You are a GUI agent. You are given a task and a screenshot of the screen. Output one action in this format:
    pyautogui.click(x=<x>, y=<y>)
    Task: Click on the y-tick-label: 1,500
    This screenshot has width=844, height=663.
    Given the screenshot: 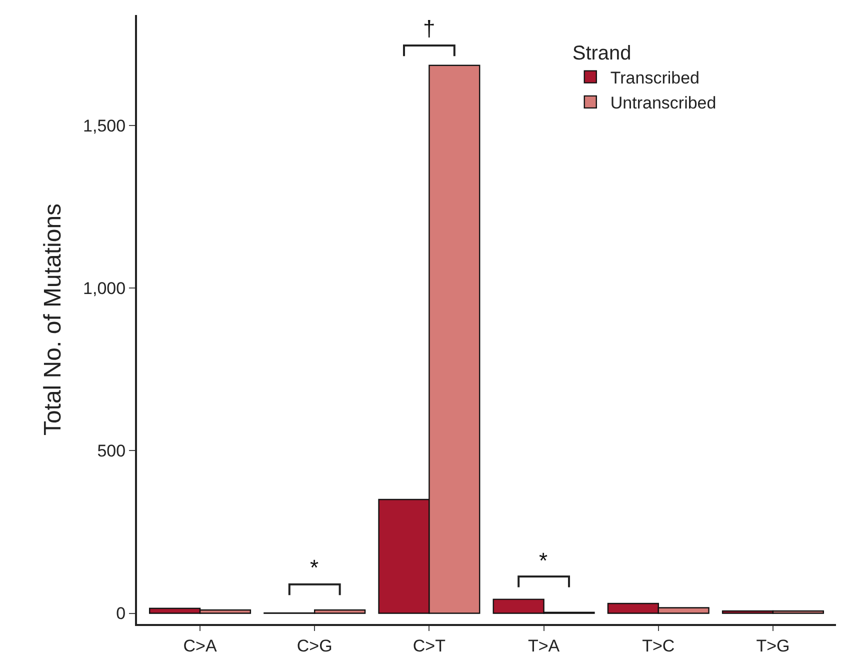 What is the action you would take?
    pyautogui.click(x=104, y=126)
    